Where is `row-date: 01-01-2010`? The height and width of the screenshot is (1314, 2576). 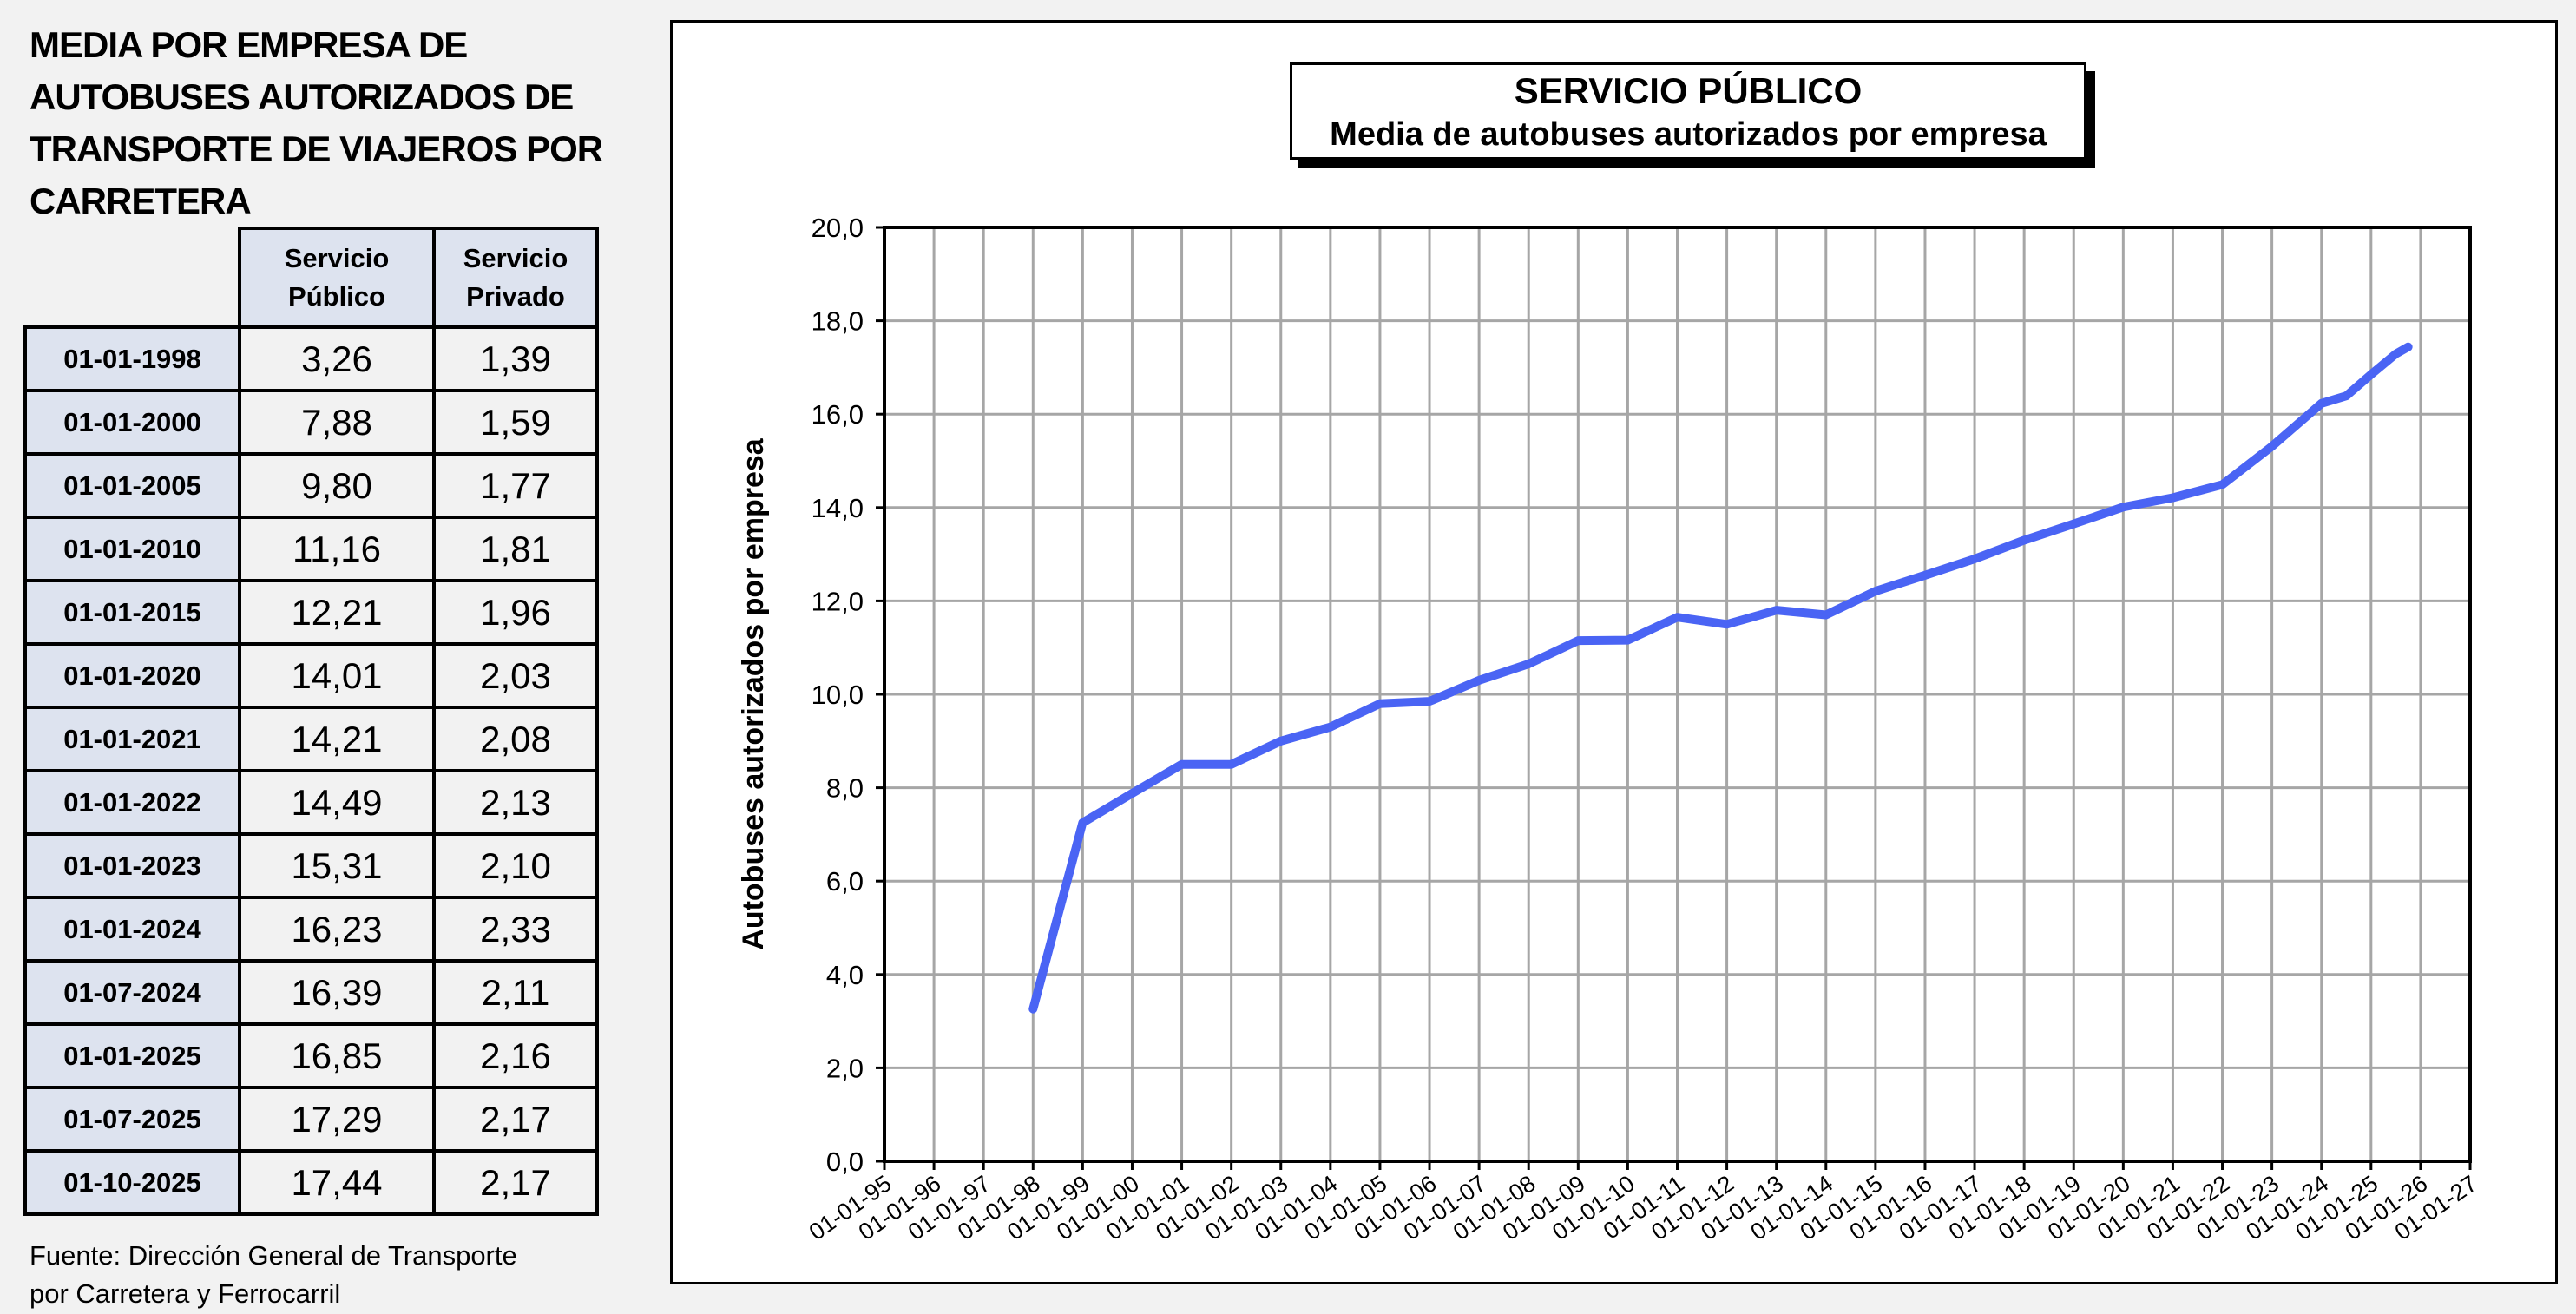
row-date: 01-01-2010 is located at coordinates (132, 549).